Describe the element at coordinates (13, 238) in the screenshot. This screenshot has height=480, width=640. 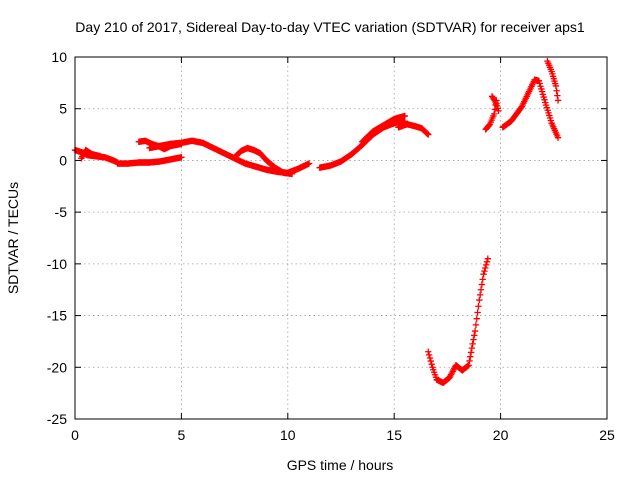
I see `y-axis-label: SDTVAR / TECUs` at that location.